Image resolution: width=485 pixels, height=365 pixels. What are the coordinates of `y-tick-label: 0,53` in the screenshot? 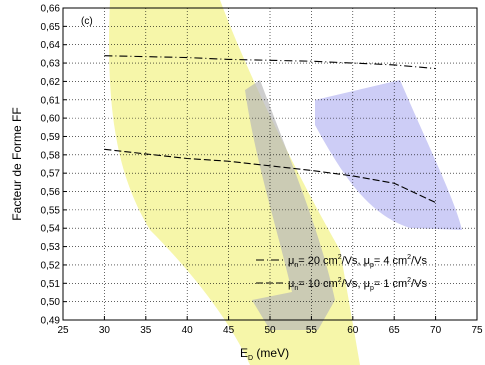 It's located at (51, 247).